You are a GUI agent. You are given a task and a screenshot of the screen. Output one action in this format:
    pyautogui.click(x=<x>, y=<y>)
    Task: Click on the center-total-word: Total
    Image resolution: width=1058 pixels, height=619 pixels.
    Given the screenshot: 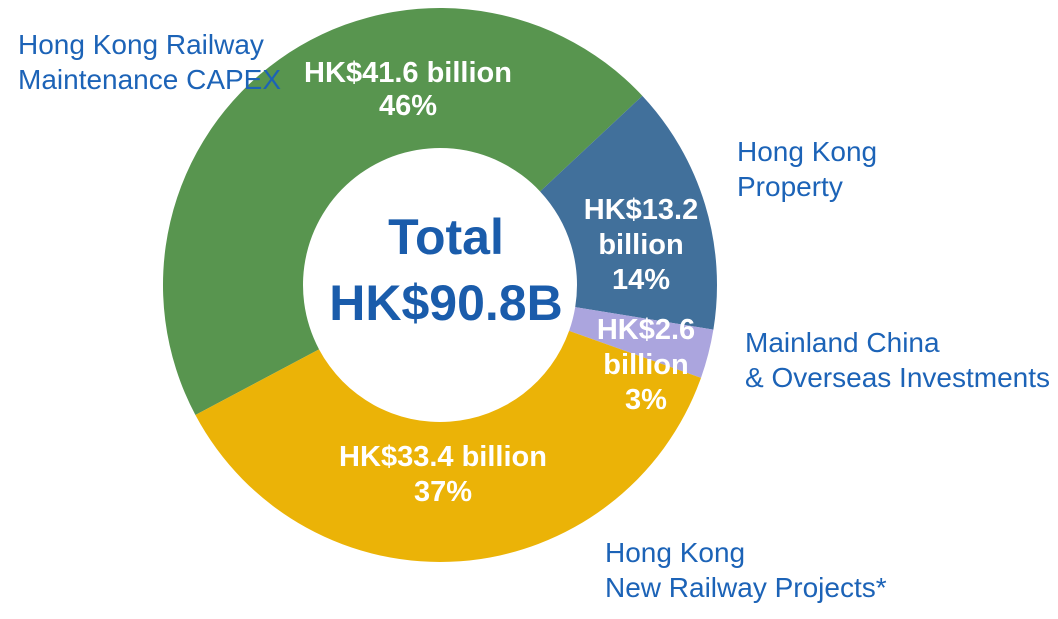 What is the action you would take?
    pyautogui.click(x=446, y=237)
    